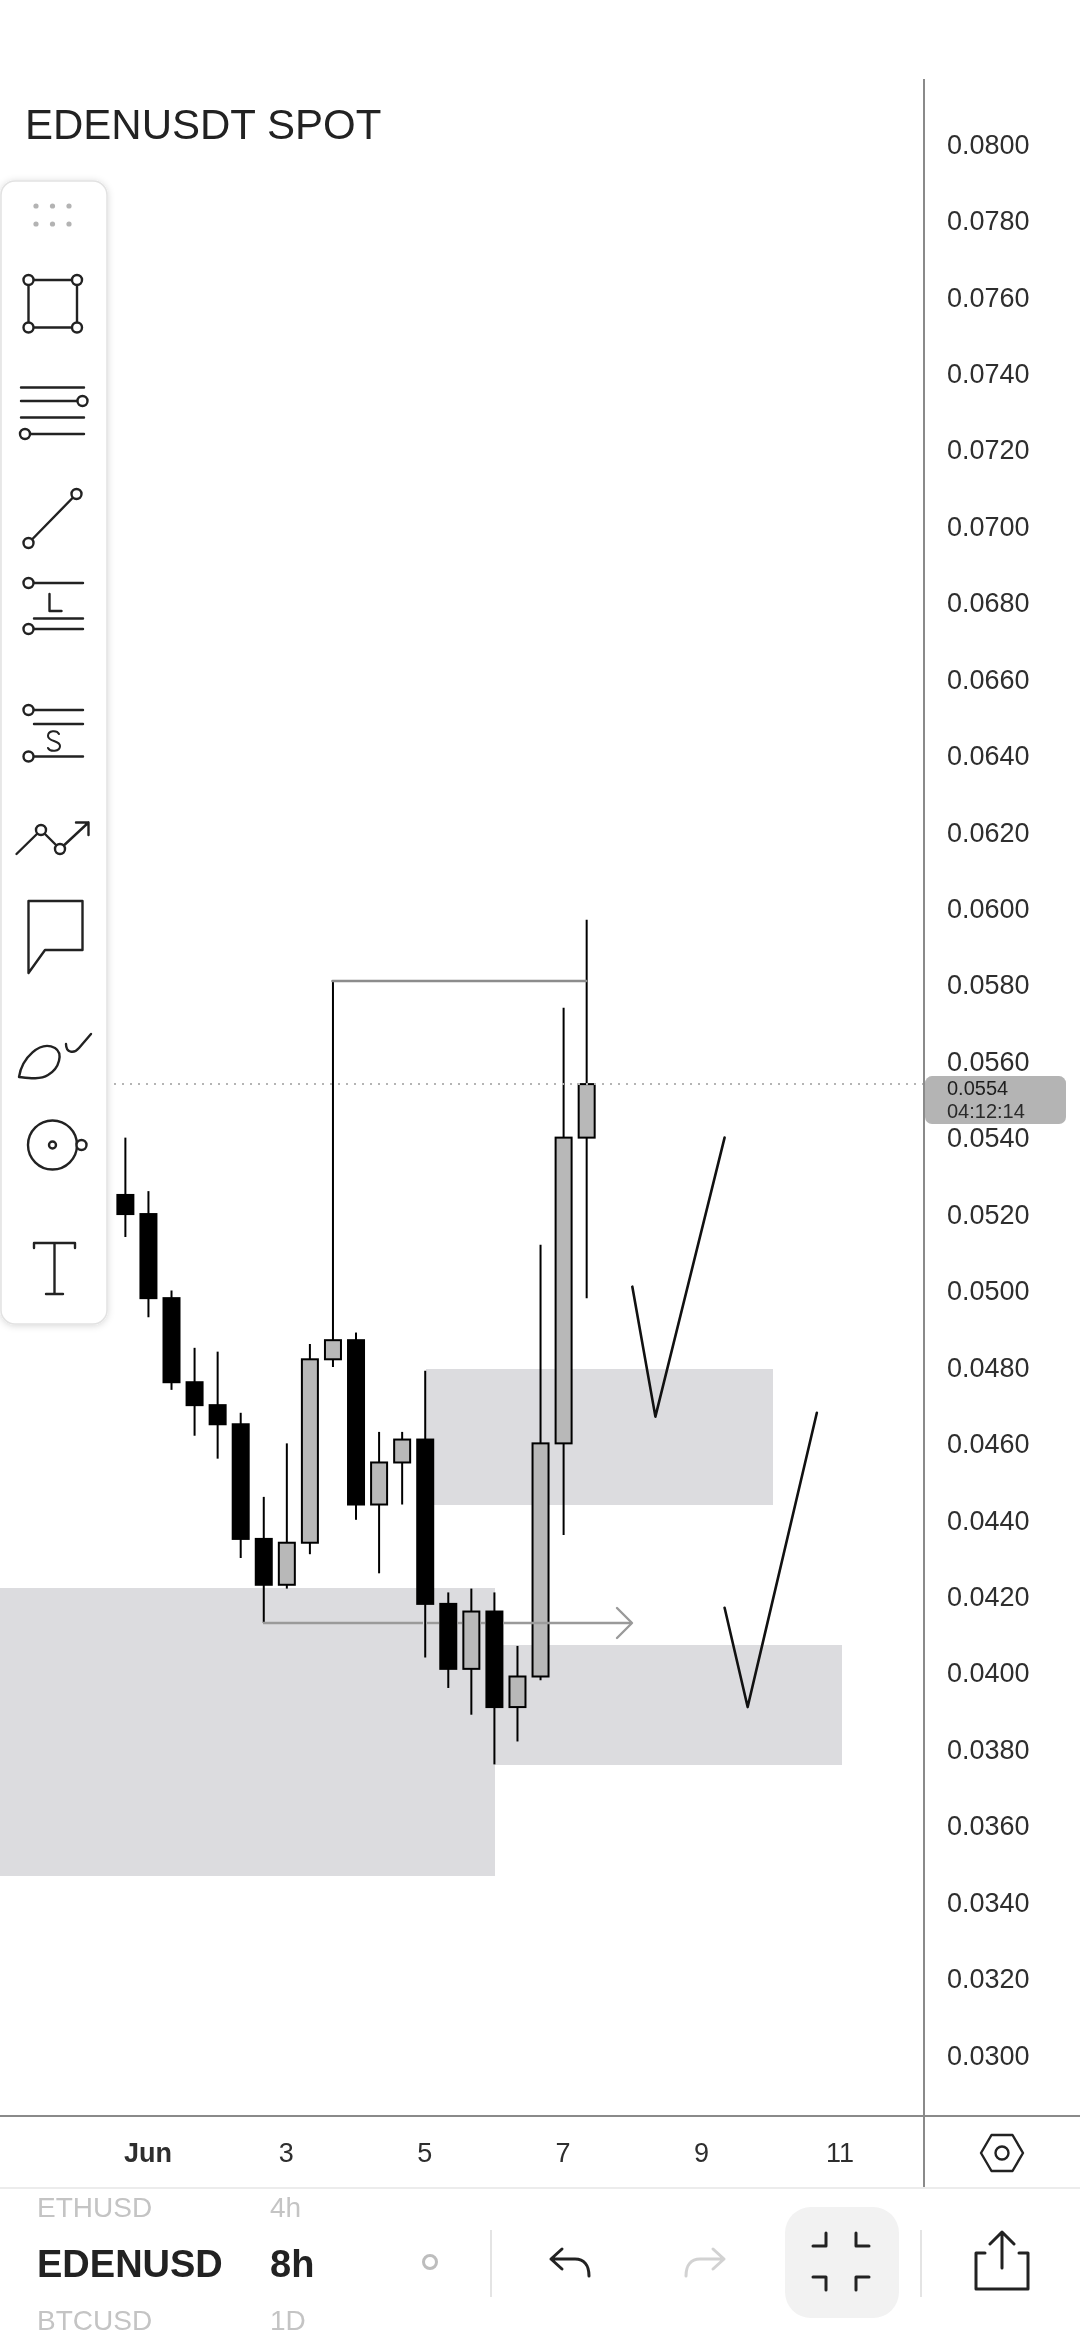 The height and width of the screenshot is (2340, 1080). I want to click on y-tick-label: 0.0520, so click(988, 1214).